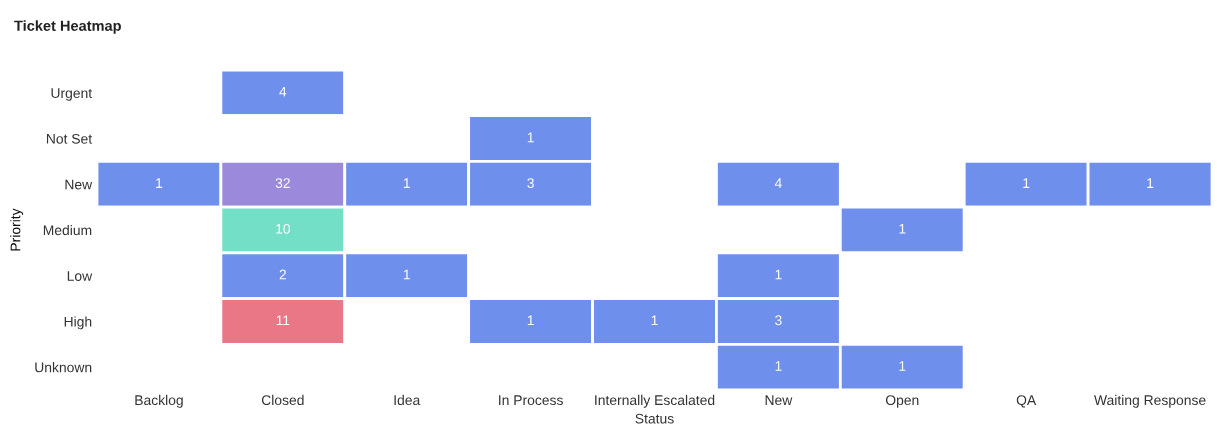 The image size is (1217, 446). Describe the element at coordinates (159, 401) in the screenshot. I see `x-tick-label: Backlog` at that location.